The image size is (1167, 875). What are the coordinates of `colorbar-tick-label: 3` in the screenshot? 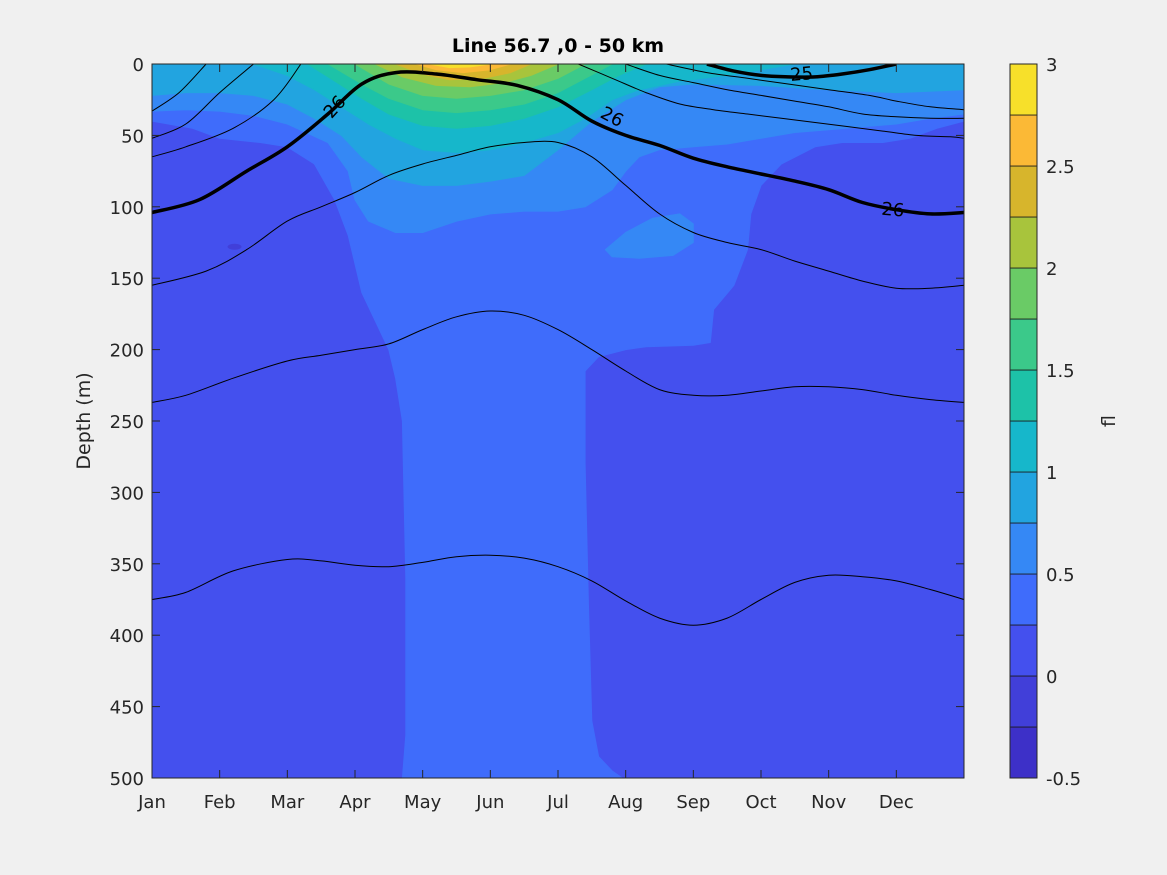 It's located at (1051, 65).